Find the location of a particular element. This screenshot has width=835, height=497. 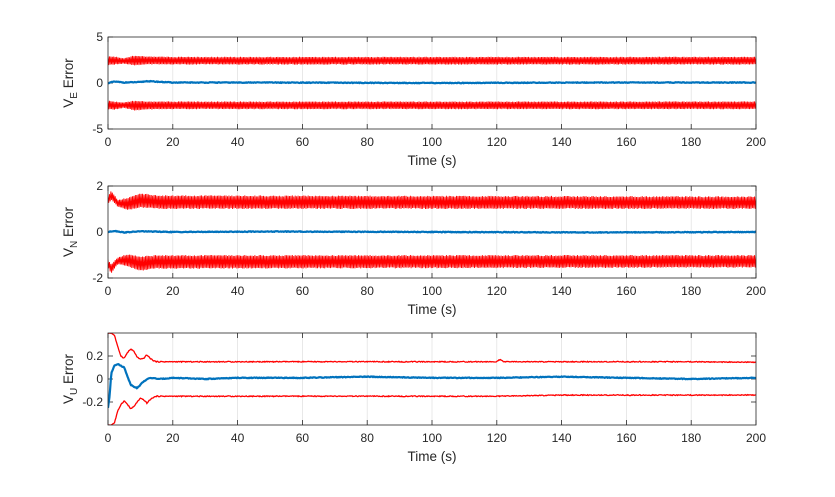

y-tick-label: 5 is located at coordinates (99, 37).